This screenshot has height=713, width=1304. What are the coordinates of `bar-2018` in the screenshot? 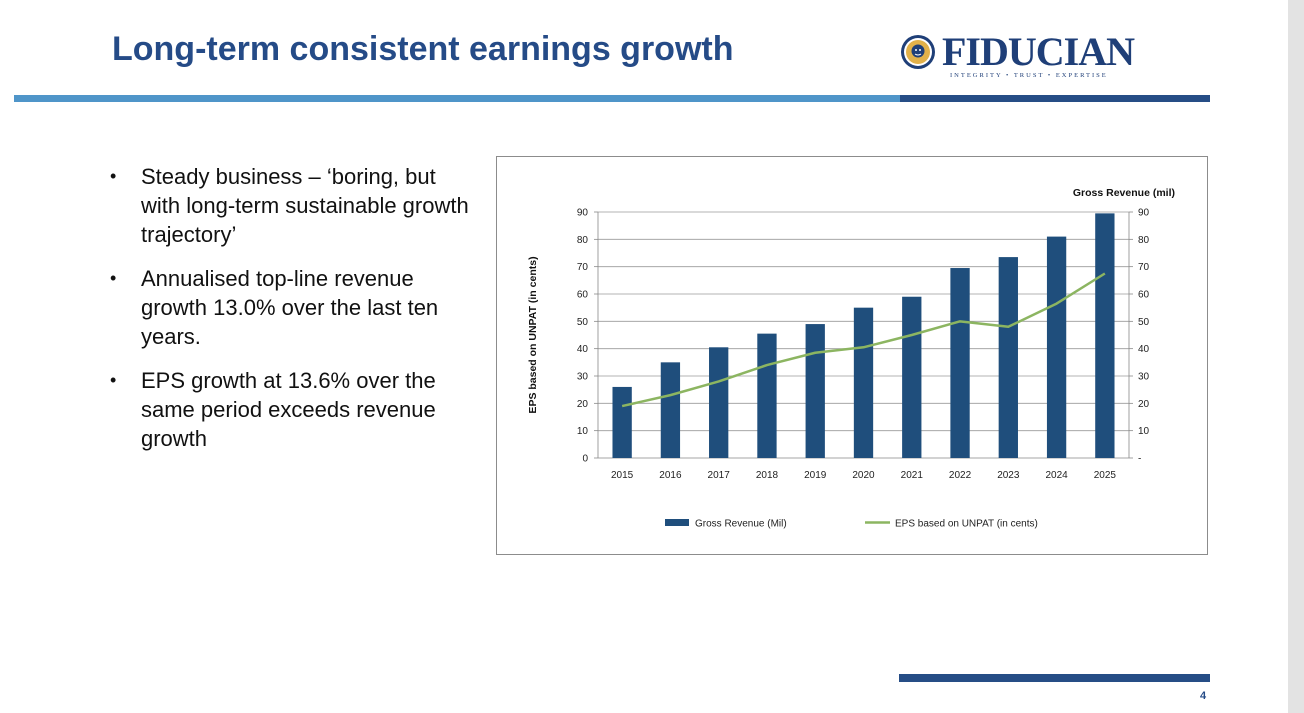 It's located at (767, 395).